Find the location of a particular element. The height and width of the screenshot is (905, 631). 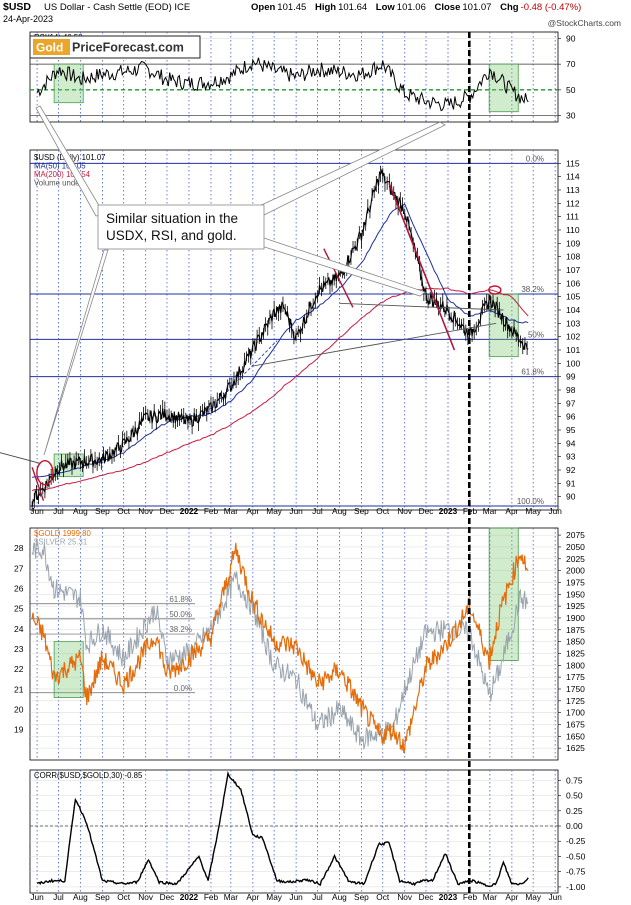

y-tick-gold: 1750 is located at coordinates (575, 689).